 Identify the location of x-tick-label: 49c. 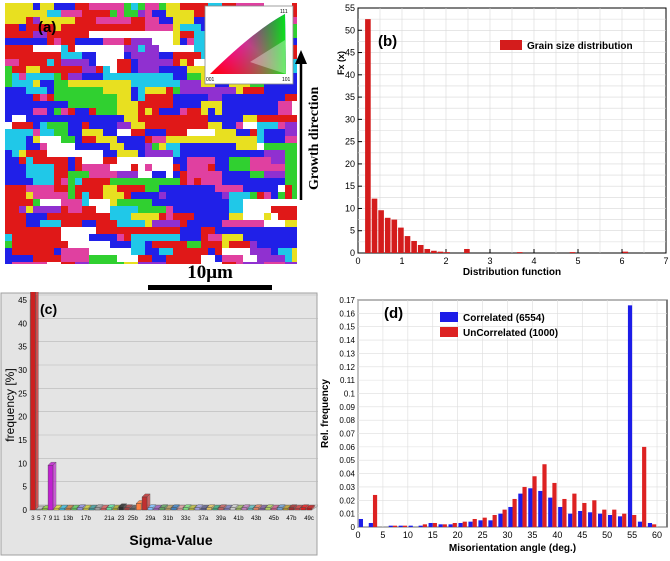
(309, 519).